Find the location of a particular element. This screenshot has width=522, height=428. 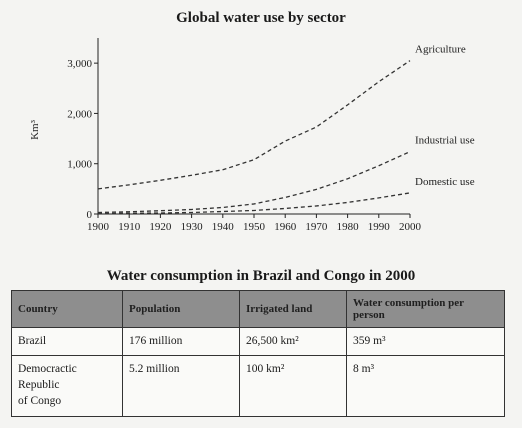

header-irrigated-land: Irrigated land is located at coordinates (293, 309).